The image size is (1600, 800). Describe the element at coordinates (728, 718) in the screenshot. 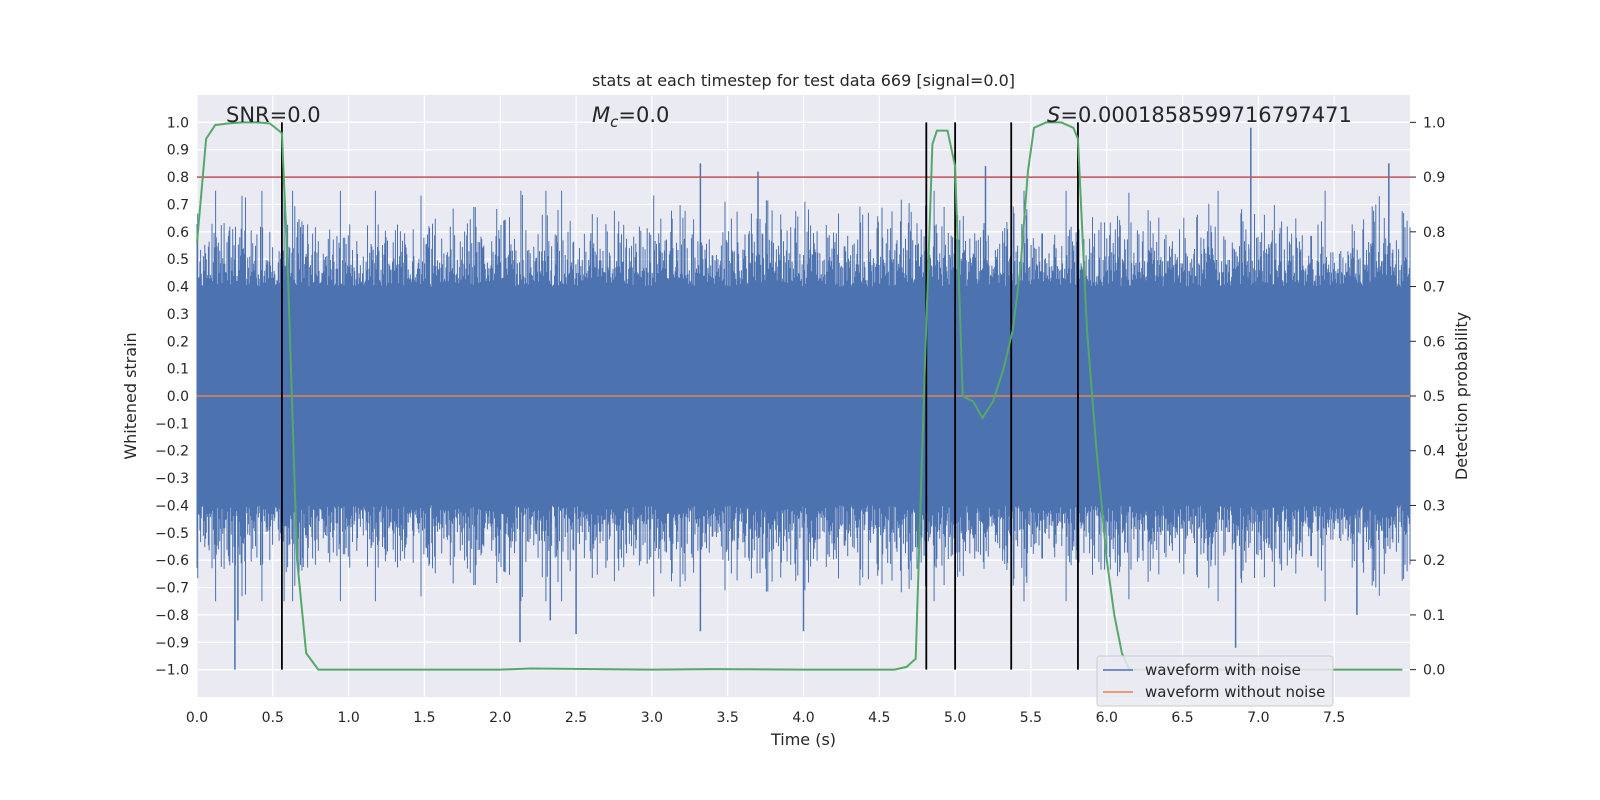

I see `x-tick-label: 3.5` at that location.